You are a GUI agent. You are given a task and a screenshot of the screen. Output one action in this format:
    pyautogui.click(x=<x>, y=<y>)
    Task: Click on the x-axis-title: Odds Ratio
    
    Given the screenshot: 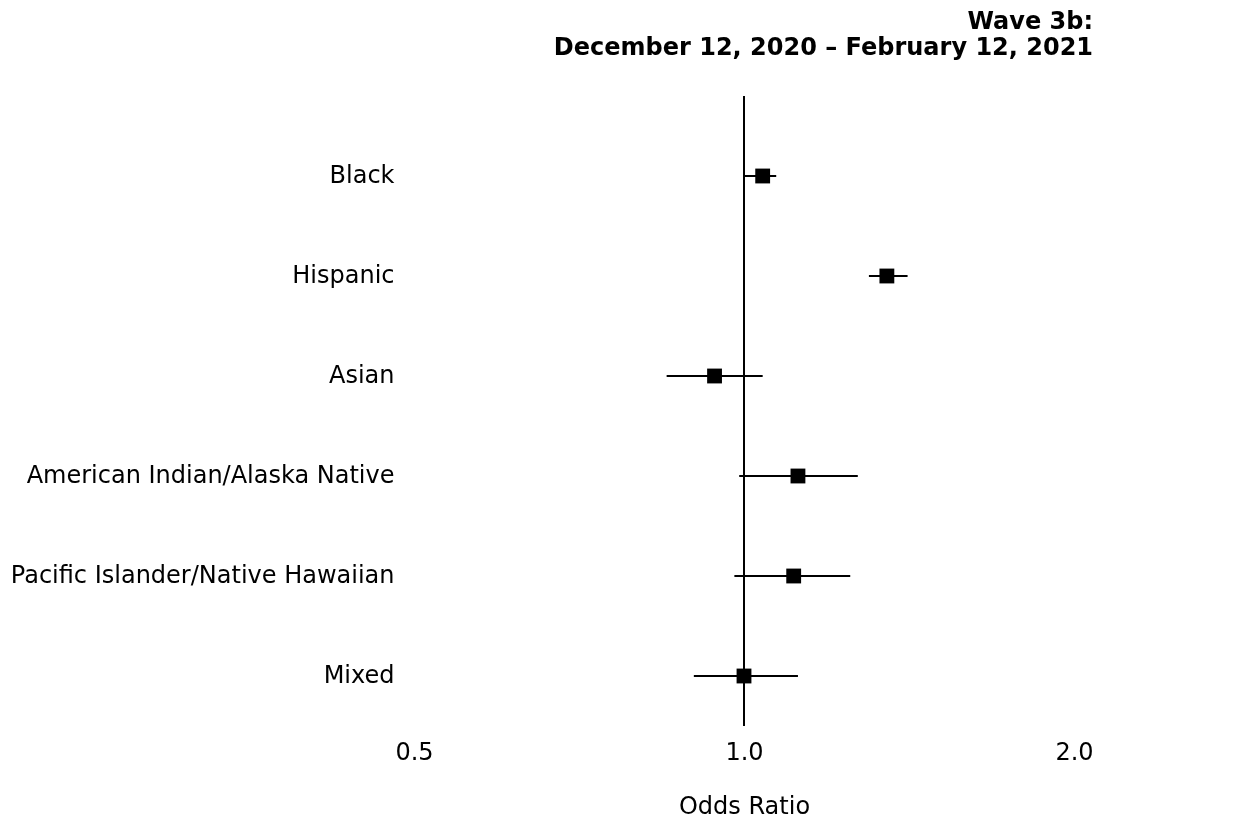 What is the action you would take?
    pyautogui.click(x=744, y=805)
    